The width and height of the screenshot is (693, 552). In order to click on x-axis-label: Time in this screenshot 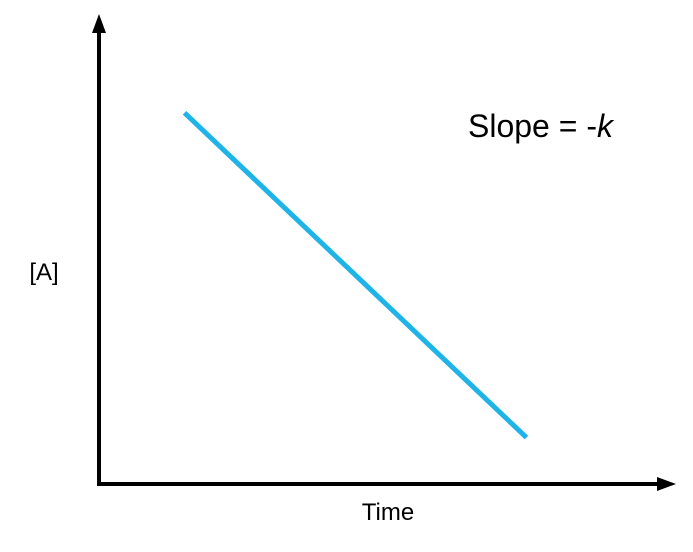, I will do `click(388, 512)`.